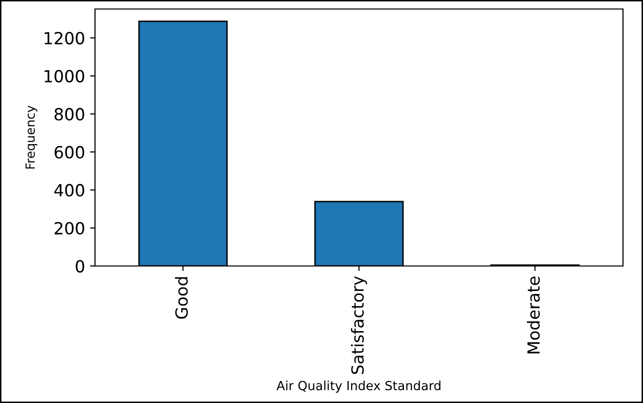 The height and width of the screenshot is (403, 643). What do you see at coordinates (533, 315) in the screenshot?
I see `x-tick-label: Moderate` at bounding box center [533, 315].